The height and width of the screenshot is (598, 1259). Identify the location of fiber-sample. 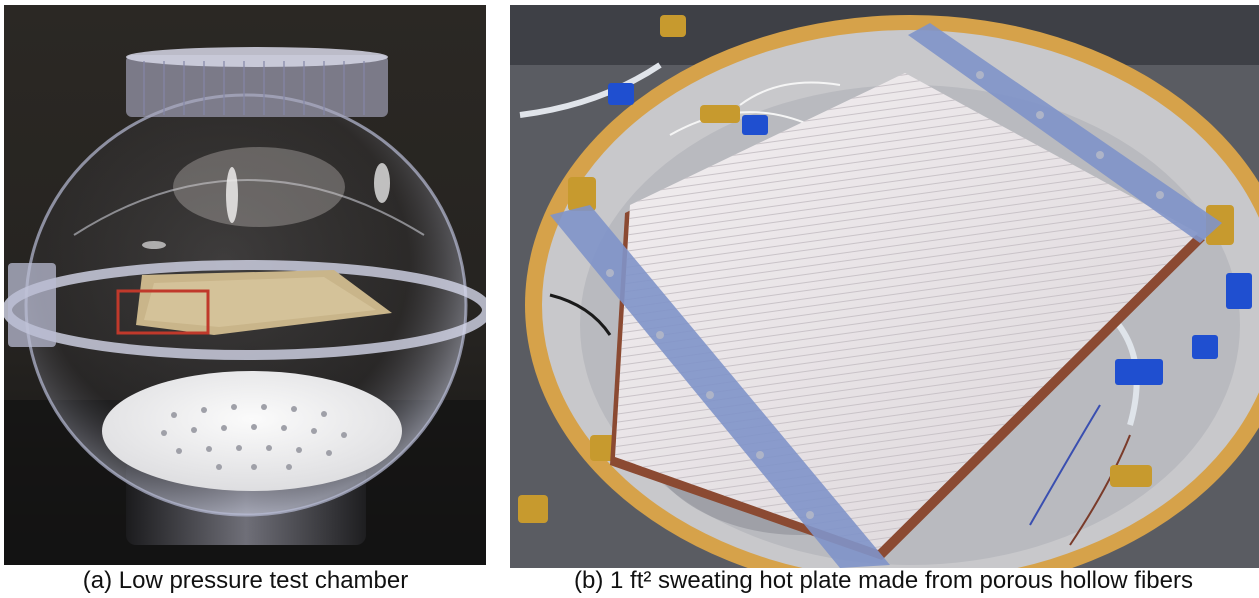
(254, 302).